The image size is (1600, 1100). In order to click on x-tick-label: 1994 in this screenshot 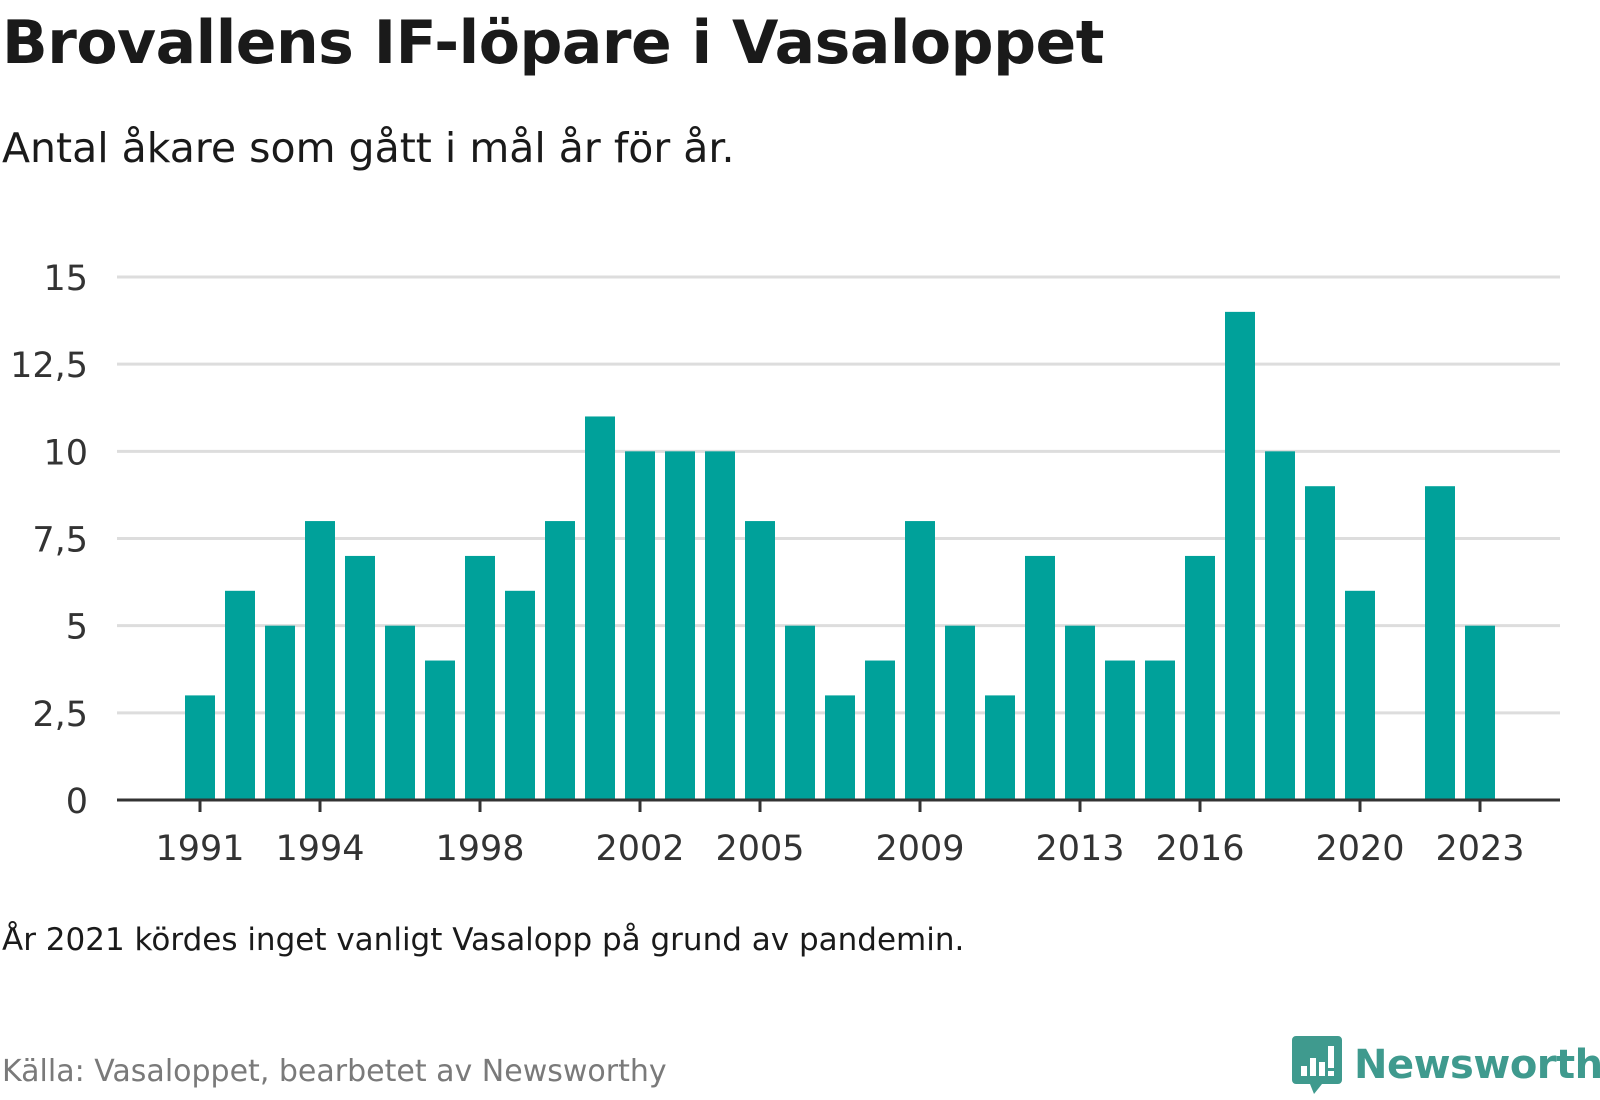, I will do `click(319, 849)`.